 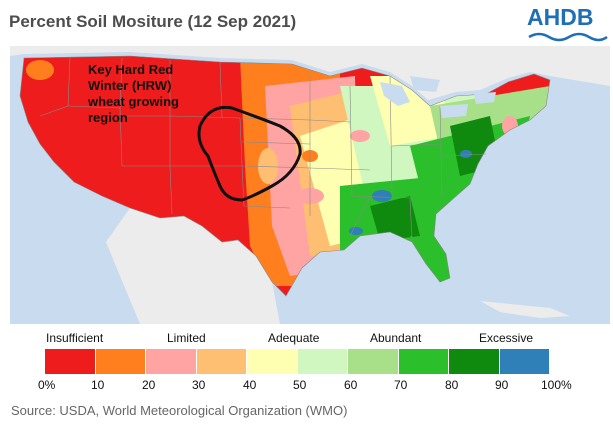 What do you see at coordinates (249, 153) in the screenshot?
I see `hrw-region-outline` at bounding box center [249, 153].